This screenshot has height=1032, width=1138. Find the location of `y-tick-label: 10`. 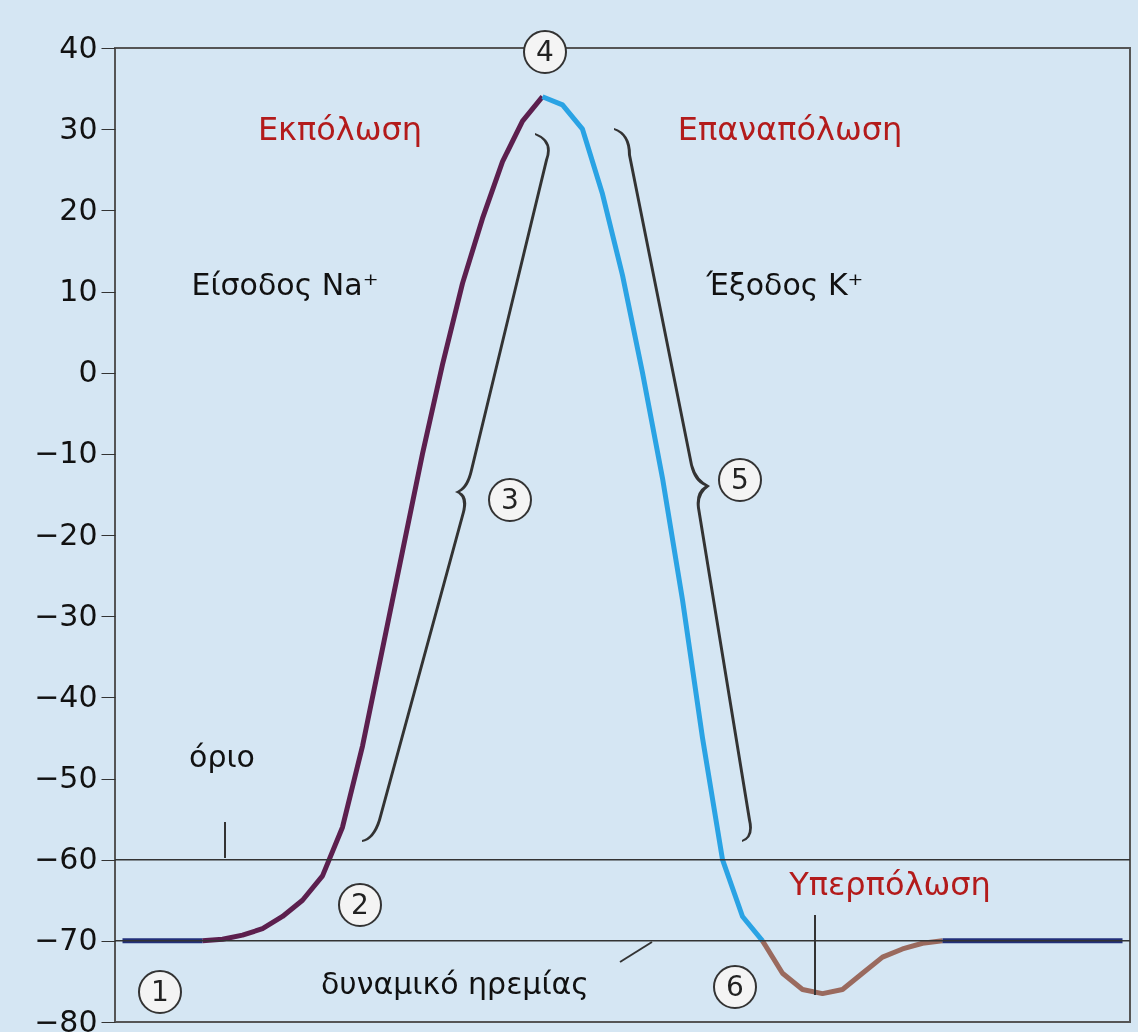

y-tick-label: 10 is located at coordinates (78, 290).